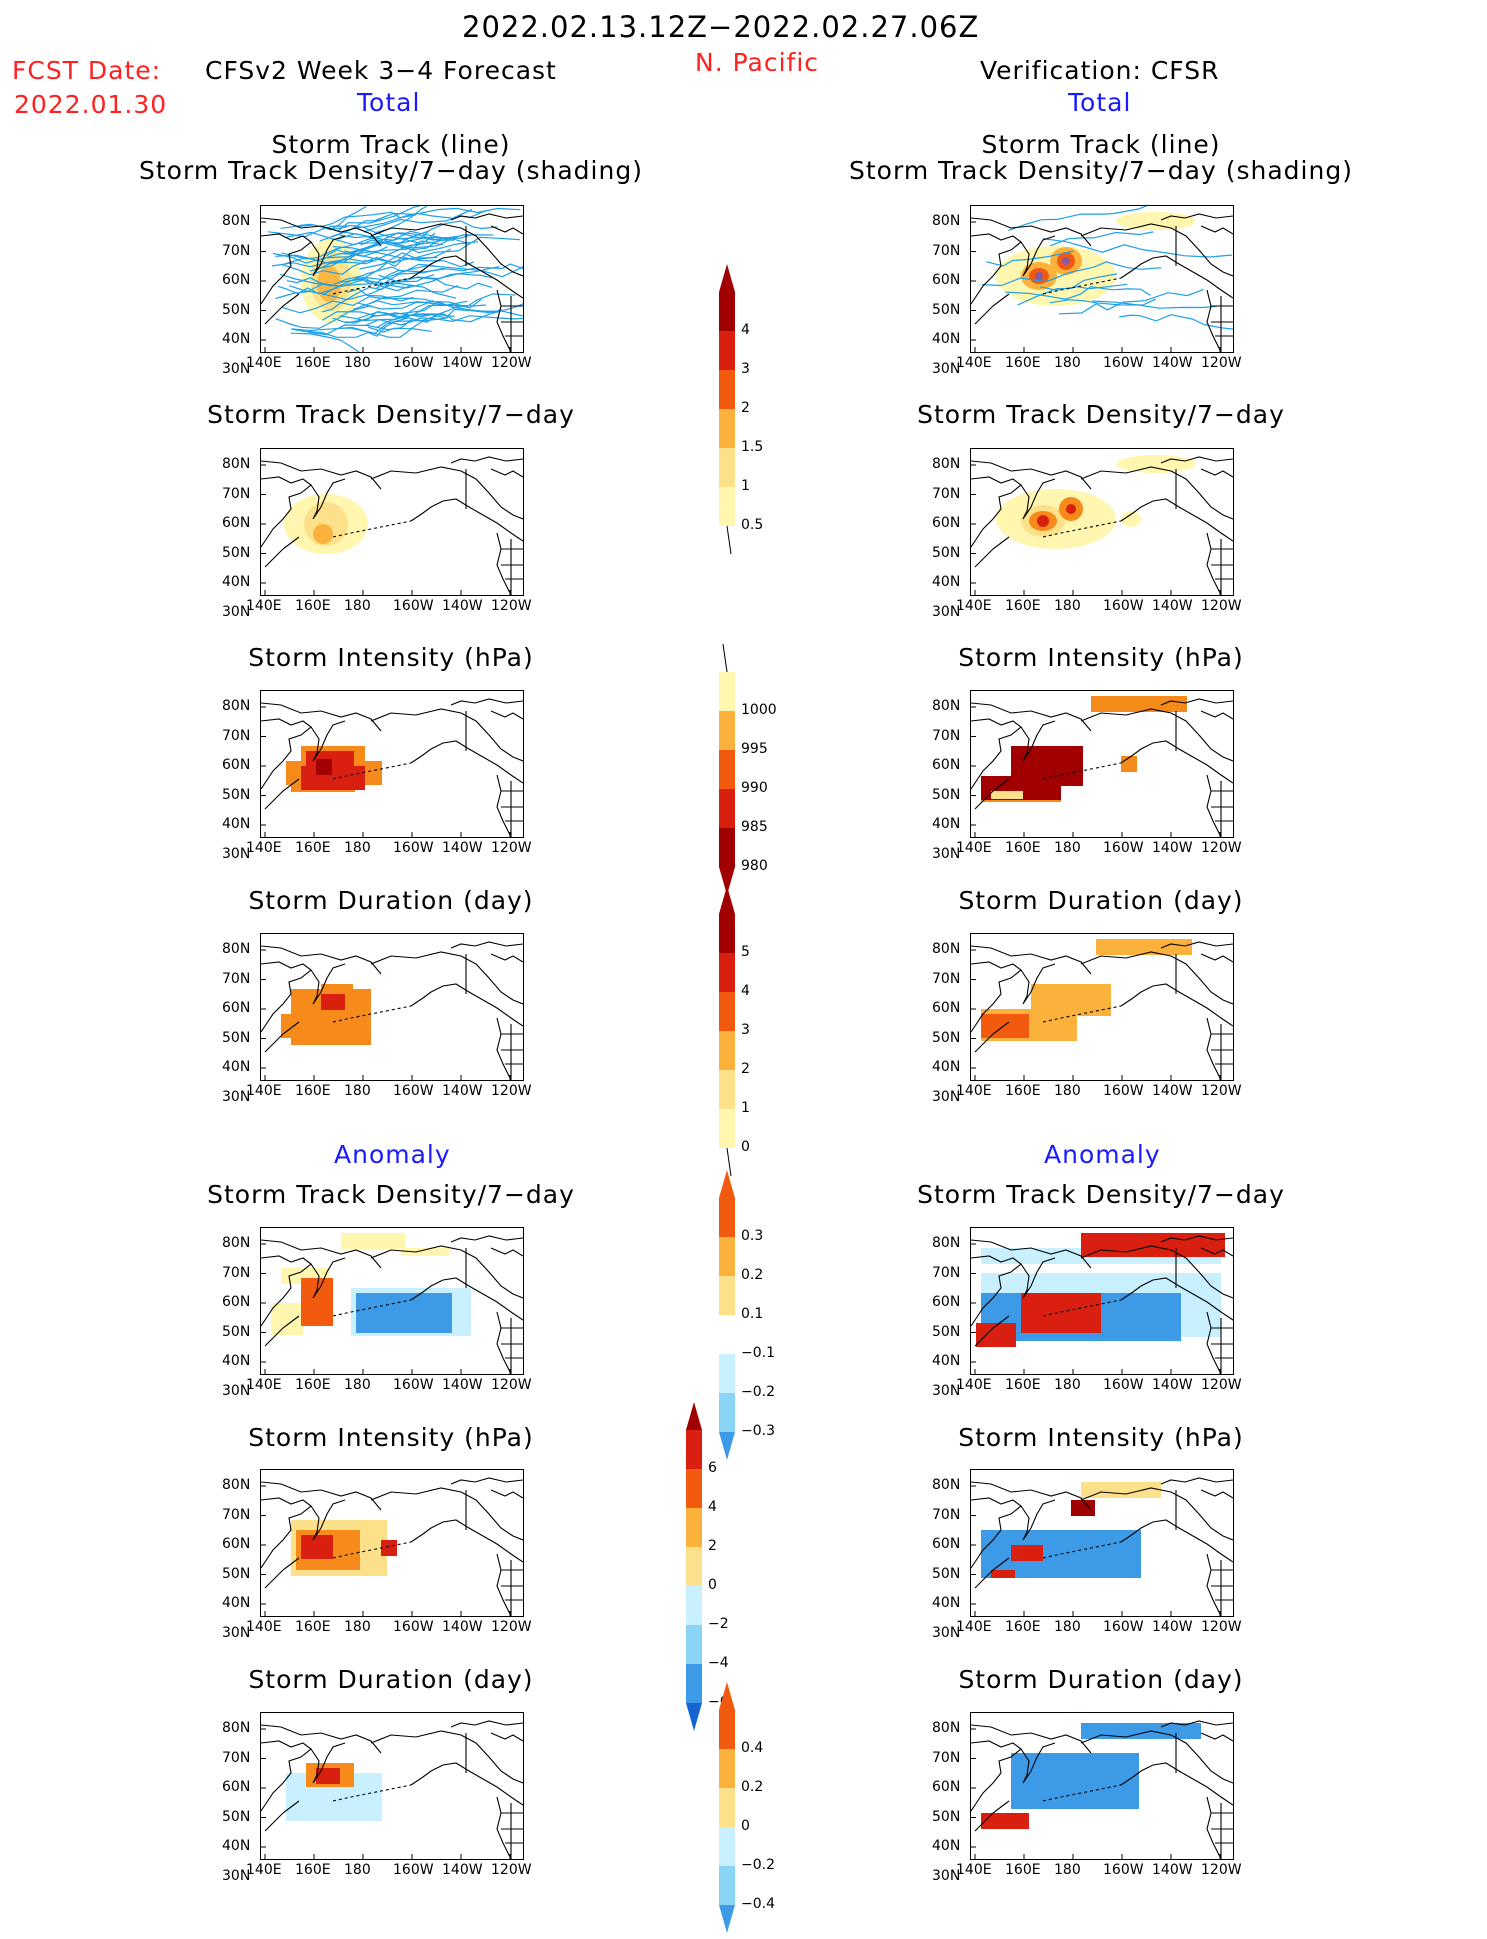 This screenshot has height=1939, width=1487. Describe the element at coordinates (758, 1431) in the screenshot. I see `colorbar-density-anomaly-label: −0.3` at that location.